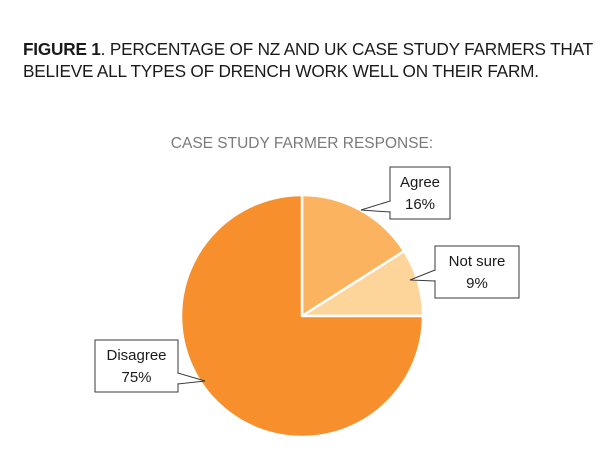 This screenshot has width=608, height=464. What do you see at coordinates (420, 204) in the screenshot?
I see `slice-value-agree: 16%` at bounding box center [420, 204].